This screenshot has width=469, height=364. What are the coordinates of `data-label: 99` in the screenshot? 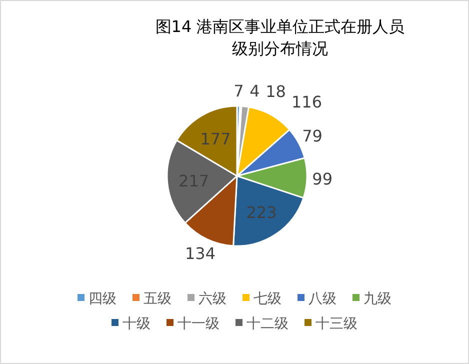 It's located at (322, 179).